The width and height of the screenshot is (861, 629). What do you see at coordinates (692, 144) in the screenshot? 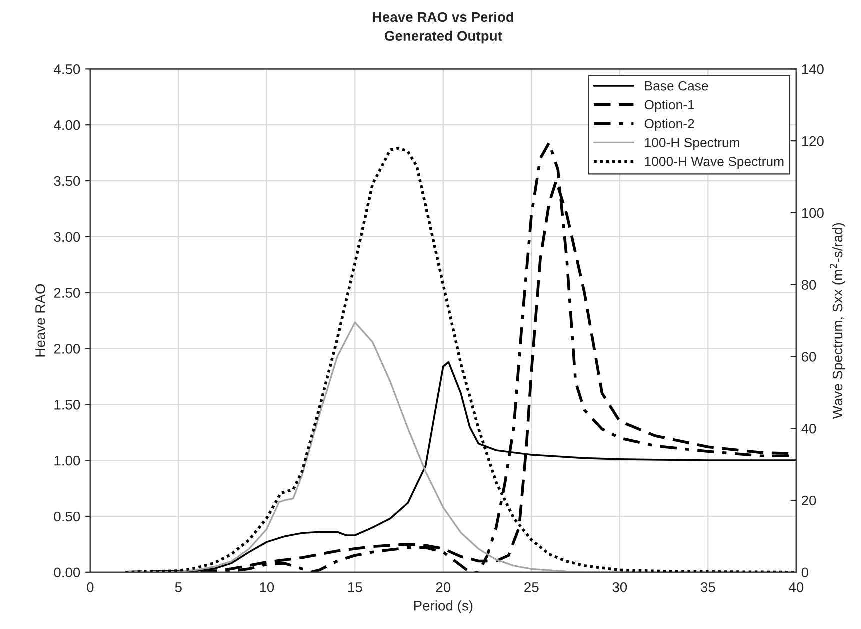
I see `legend-label: 100-H Spectrum` at bounding box center [692, 144].